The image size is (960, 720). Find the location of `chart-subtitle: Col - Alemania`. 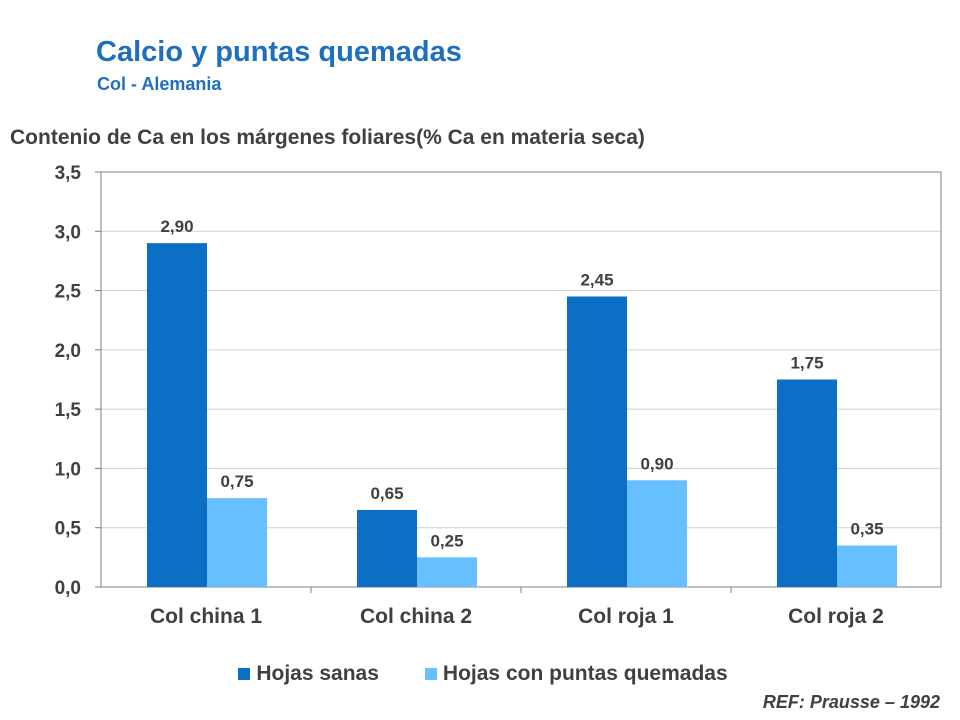

chart-subtitle: Col - Alemania is located at coordinates (159, 84).